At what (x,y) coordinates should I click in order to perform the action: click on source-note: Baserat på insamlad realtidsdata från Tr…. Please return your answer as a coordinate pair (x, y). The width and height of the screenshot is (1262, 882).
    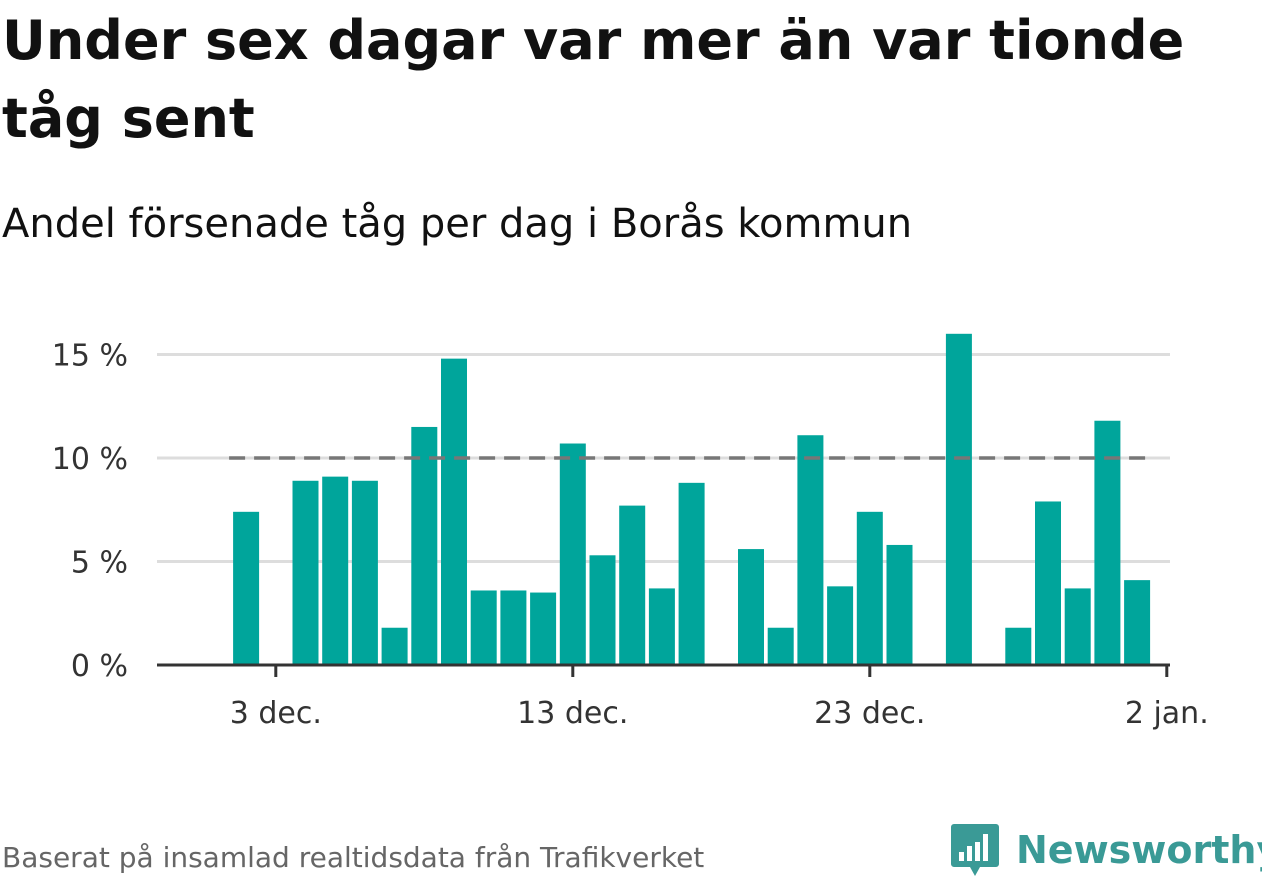
    Looking at the image, I should click on (353, 857).